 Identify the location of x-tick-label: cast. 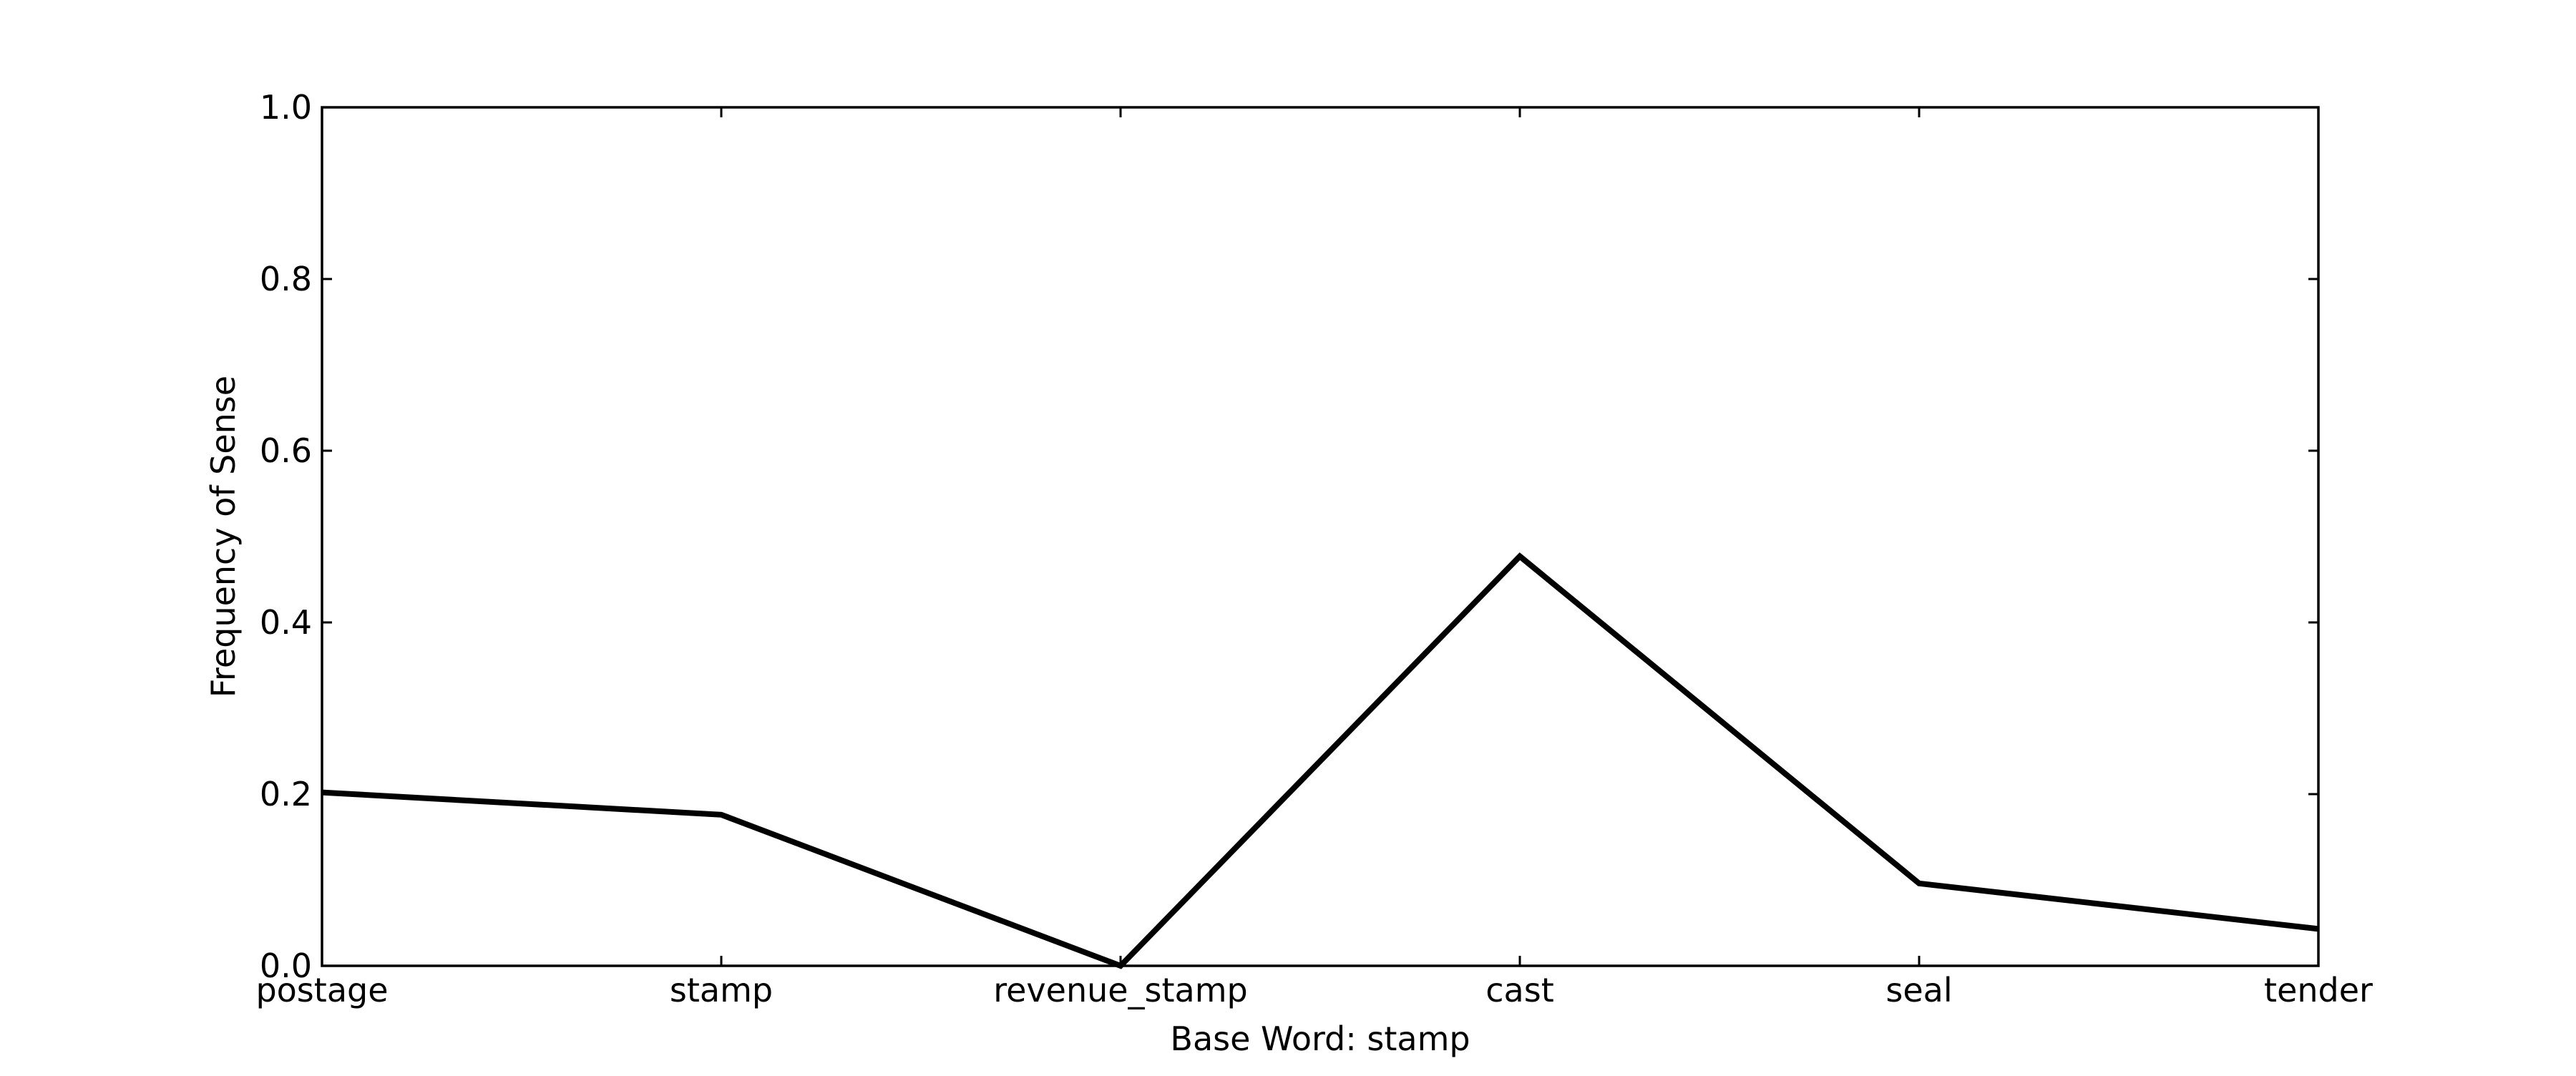
(1519, 990).